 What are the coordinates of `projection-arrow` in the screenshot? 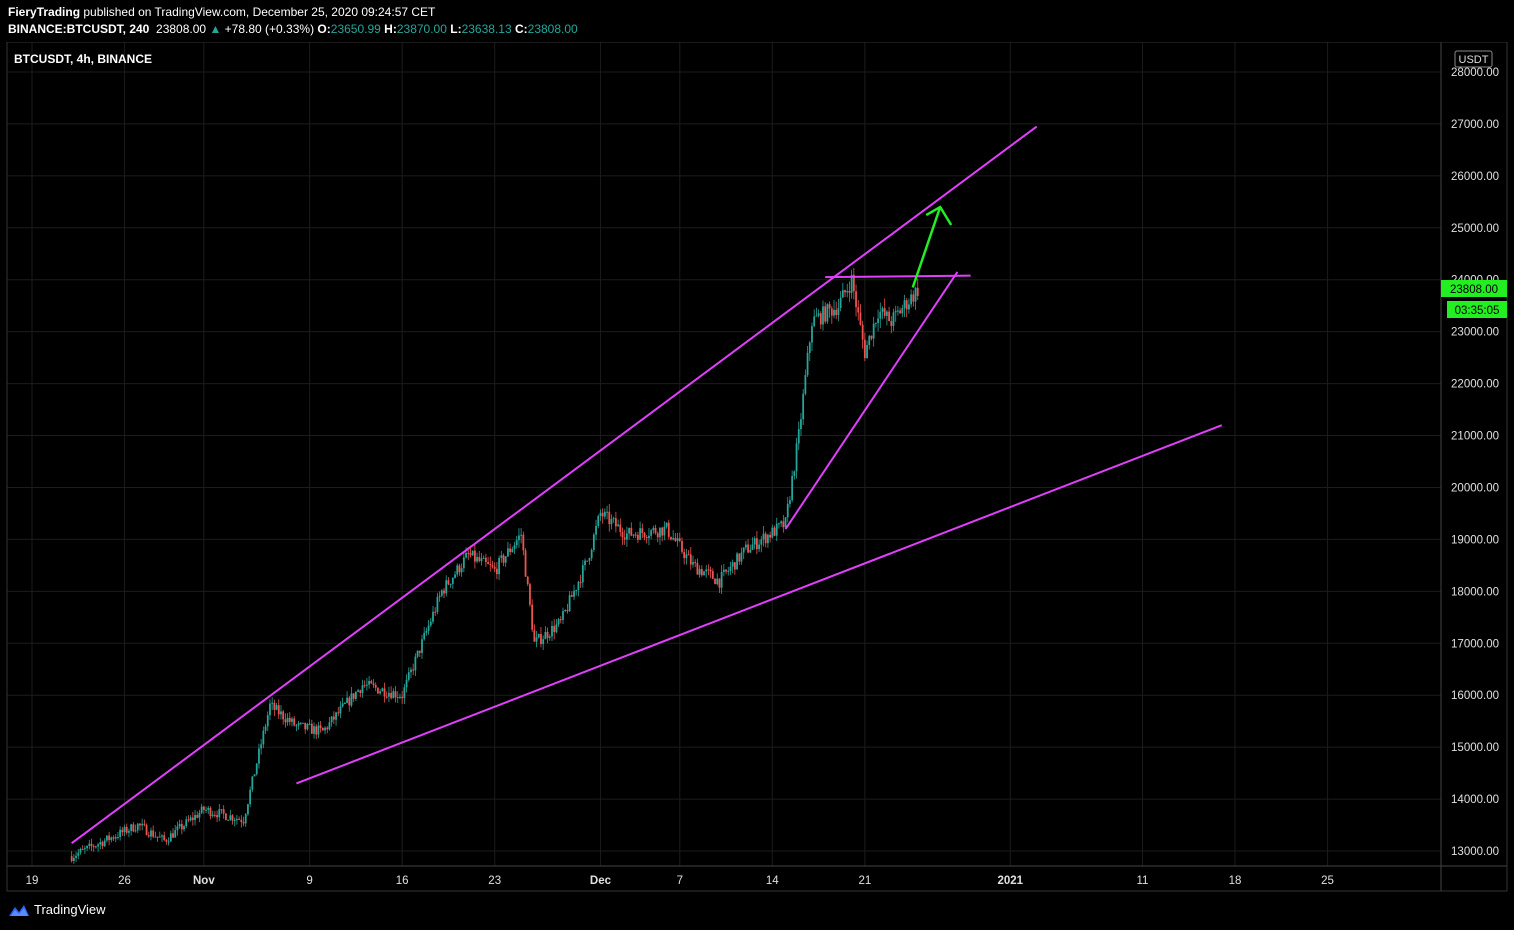 It's located at (926, 247).